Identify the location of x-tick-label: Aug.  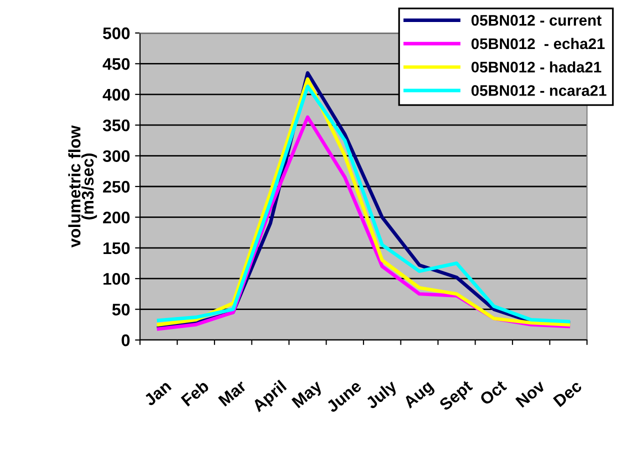
(419, 396).